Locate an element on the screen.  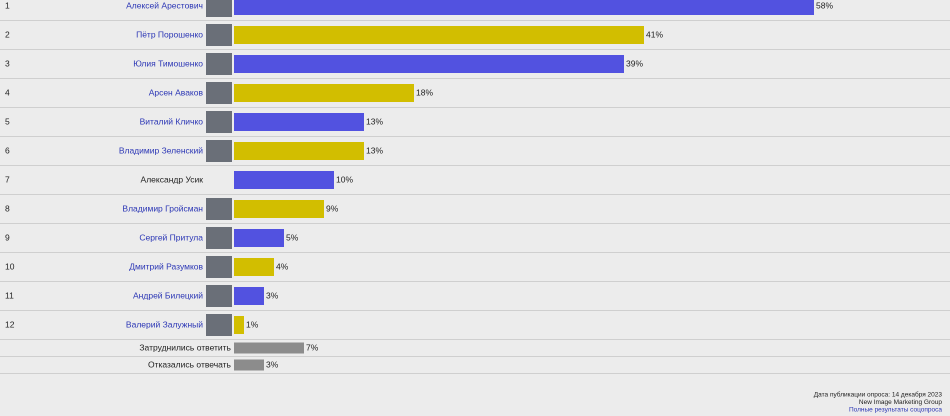
candidate-name: Арсен Аваков is located at coordinates (176, 92).